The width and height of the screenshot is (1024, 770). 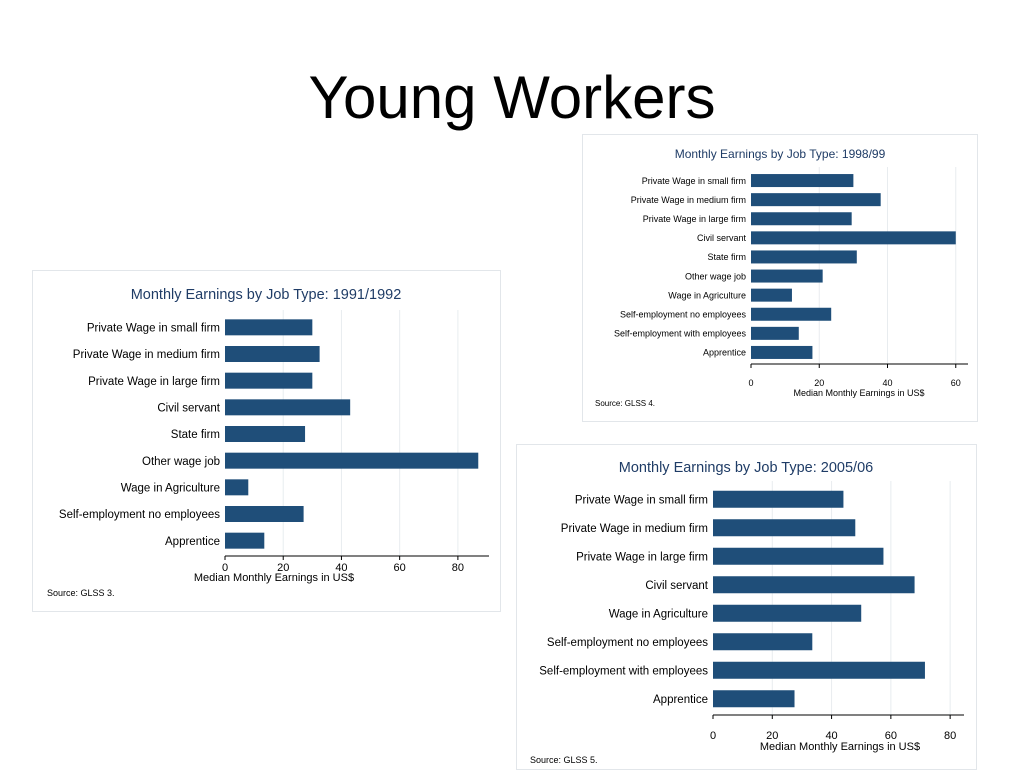 What do you see at coordinates (861, 598) in the screenshot?
I see `gridlines` at bounding box center [861, 598].